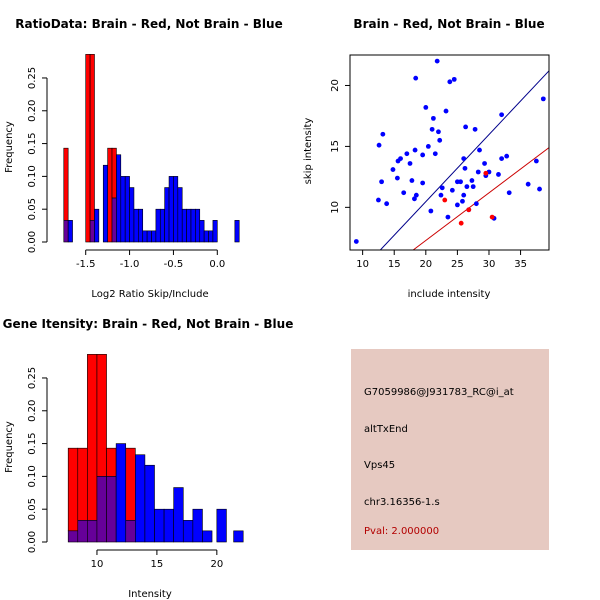 The width and height of the screenshot is (600, 600). Describe the element at coordinates (386, 429) in the screenshot. I see `event-type: altTxEnd` at that location.